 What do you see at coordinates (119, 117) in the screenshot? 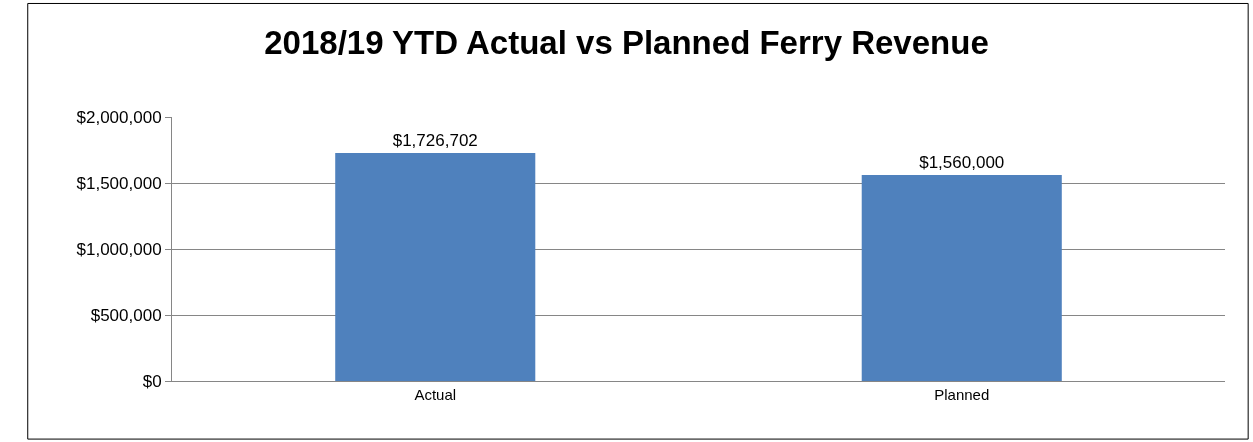
I see `y-tick-label: $2,000,000` at bounding box center [119, 117].